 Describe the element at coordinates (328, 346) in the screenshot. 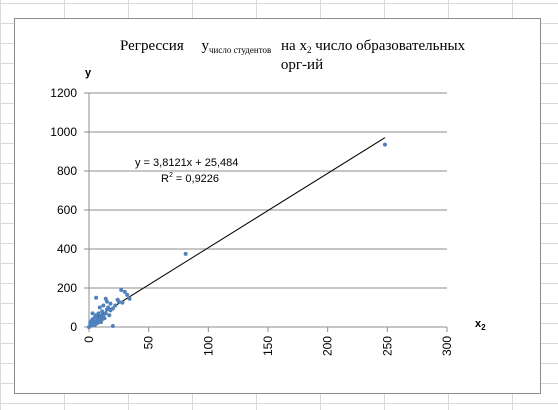

I see `x-tick-label: 200` at that location.